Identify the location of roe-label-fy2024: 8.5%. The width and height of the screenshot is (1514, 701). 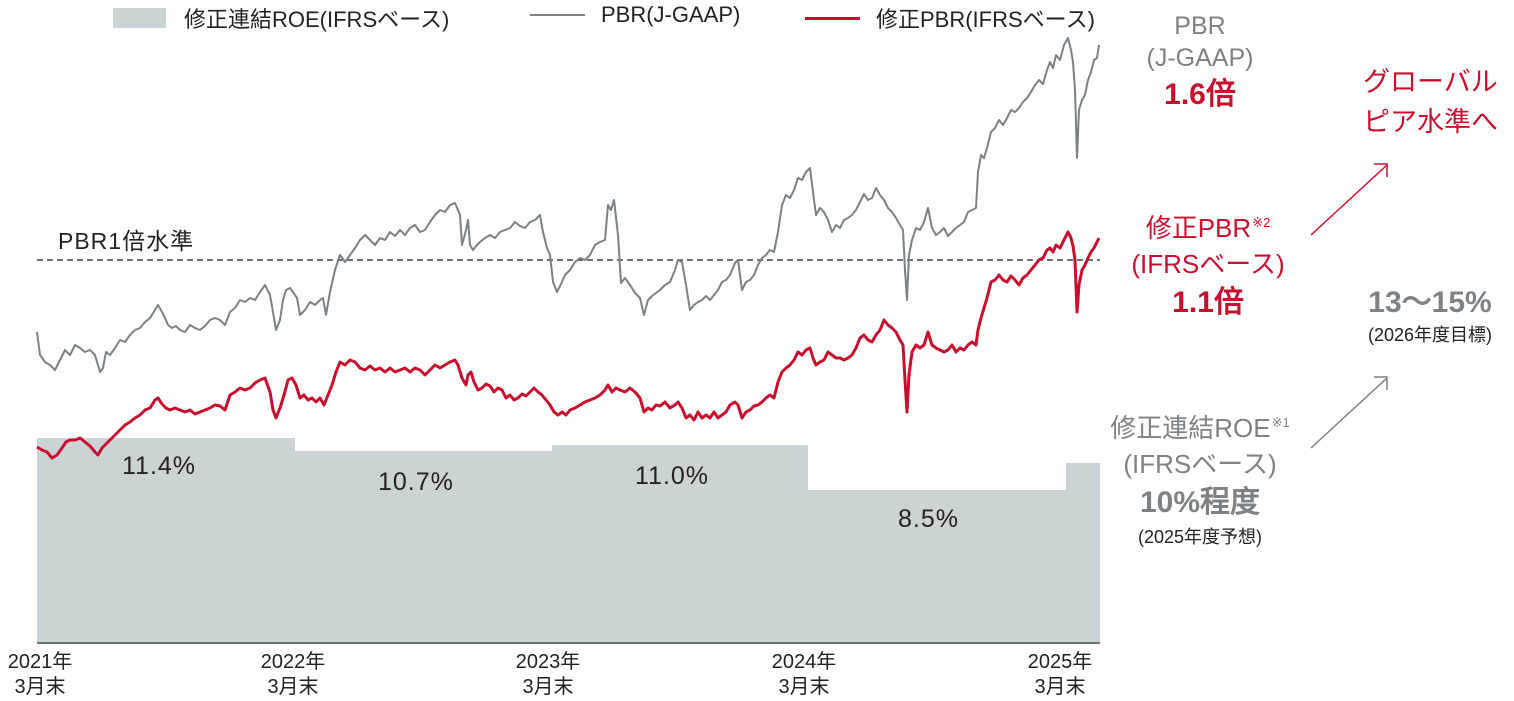
(928, 519).